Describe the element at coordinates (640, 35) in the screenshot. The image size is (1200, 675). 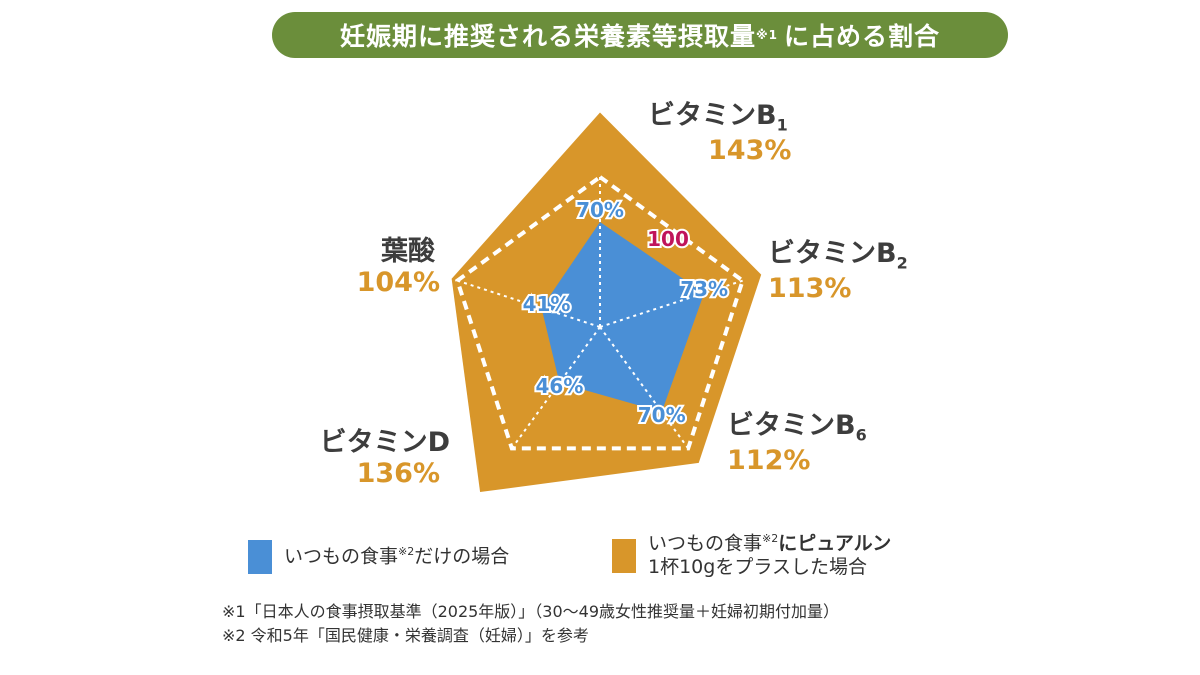
I see `chart-title: 妊娠期に推奨される栄養素等摂取量 ※1 に占める割合` at that location.